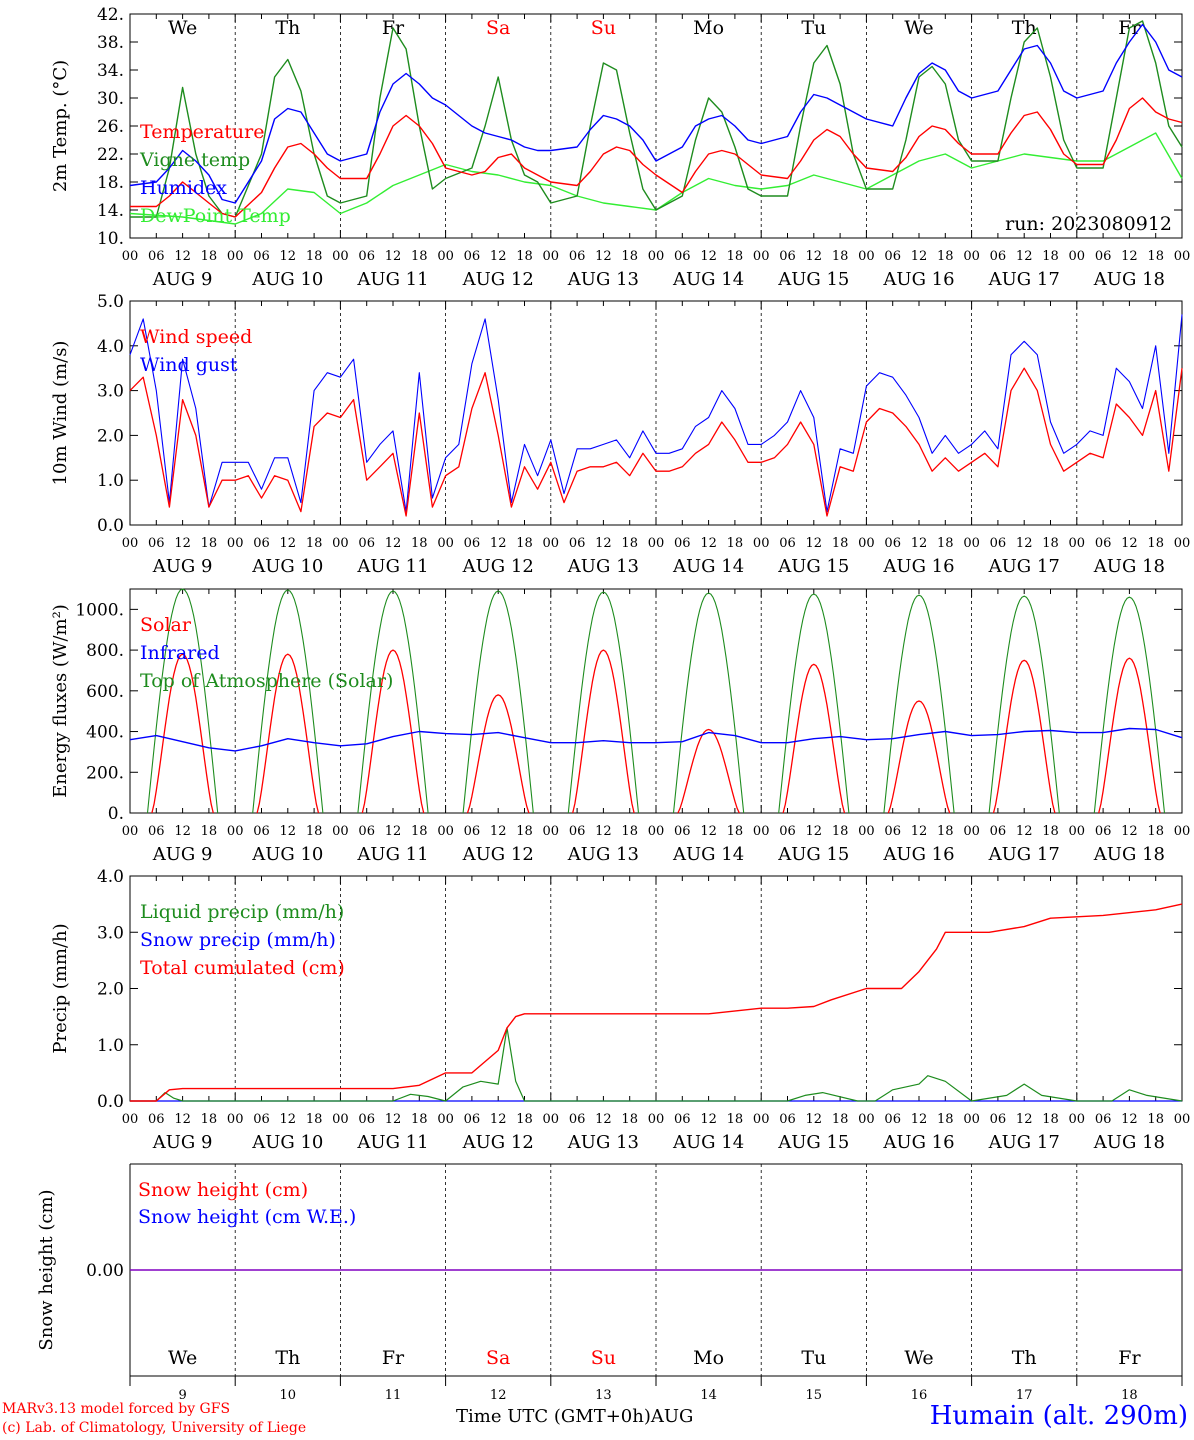 This screenshot has width=1194, height=1440. I want to click on day-number-label: 15, so click(814, 1395).